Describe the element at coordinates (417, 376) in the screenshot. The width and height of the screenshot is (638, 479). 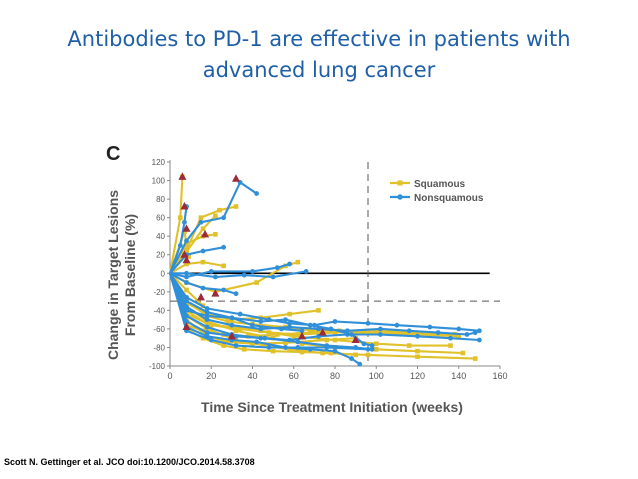
I see `x-tick-label: 120` at that location.